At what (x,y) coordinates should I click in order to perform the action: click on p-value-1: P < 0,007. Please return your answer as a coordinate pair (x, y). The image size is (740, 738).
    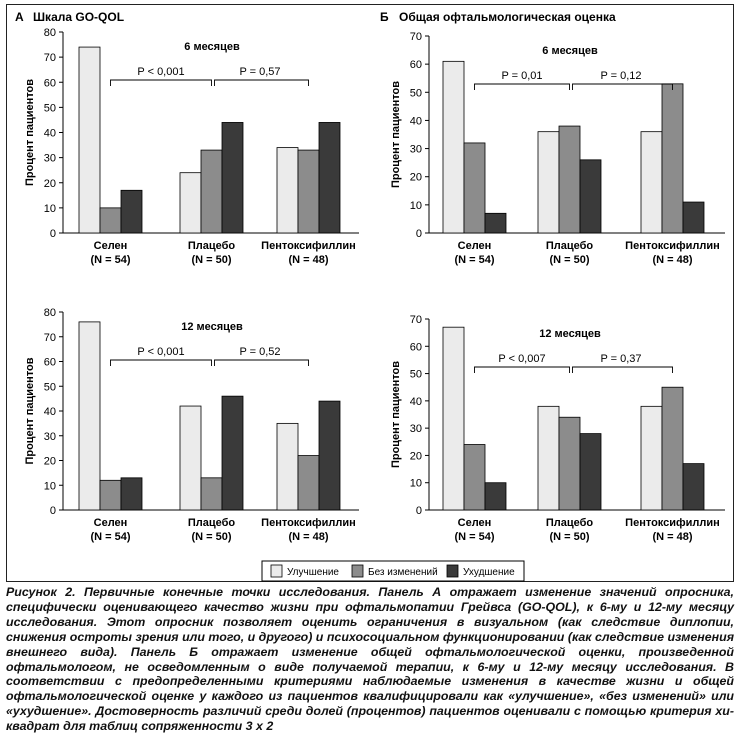
    Looking at the image, I should click on (521, 359).